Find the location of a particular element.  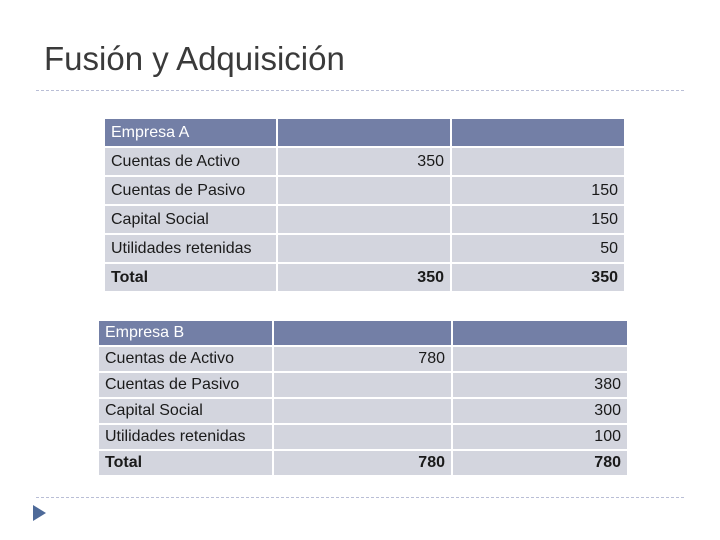

table-row: Cuentas de Pasivo 150 is located at coordinates (364, 190).